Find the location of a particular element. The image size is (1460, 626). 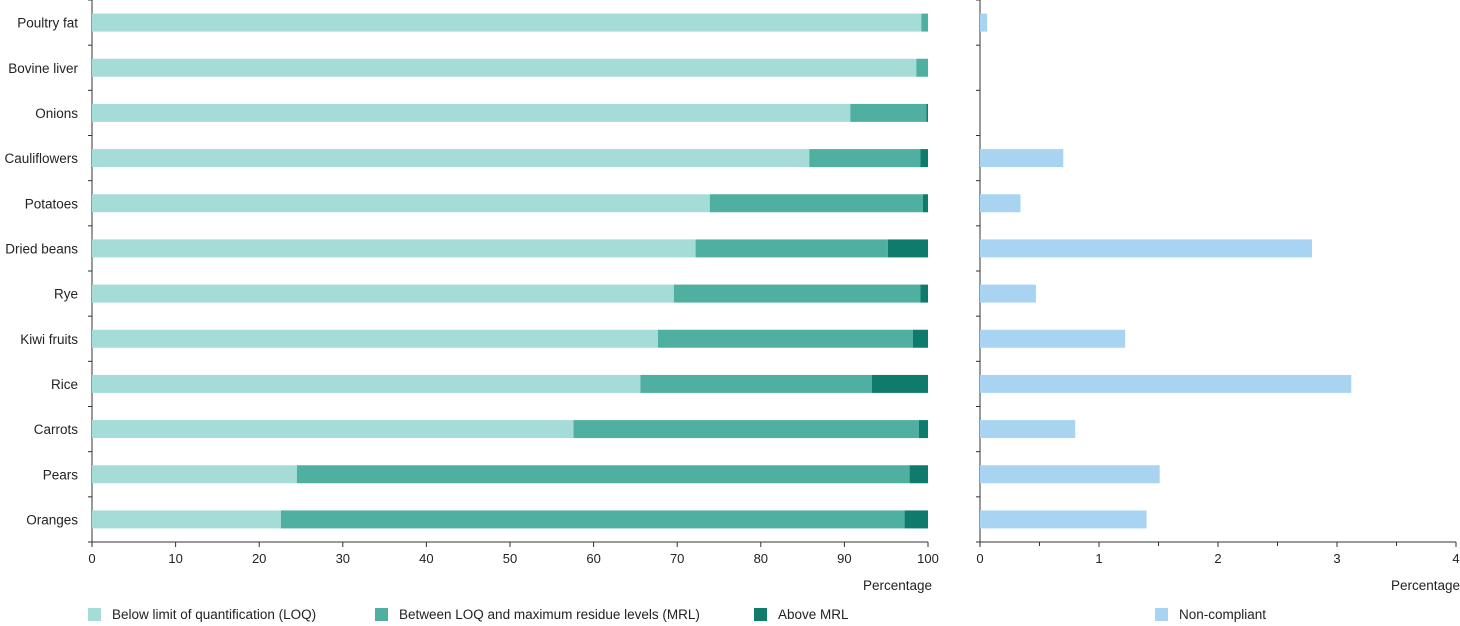

bar-dried-beans-between-loq-and-maximum-residue-levels-mrl is located at coordinates (791, 248).